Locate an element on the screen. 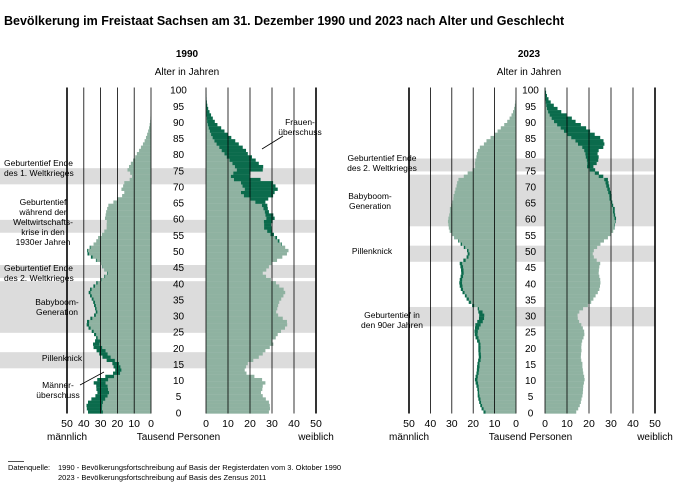  age-tick-1990-45: 45 is located at coordinates (179, 268).